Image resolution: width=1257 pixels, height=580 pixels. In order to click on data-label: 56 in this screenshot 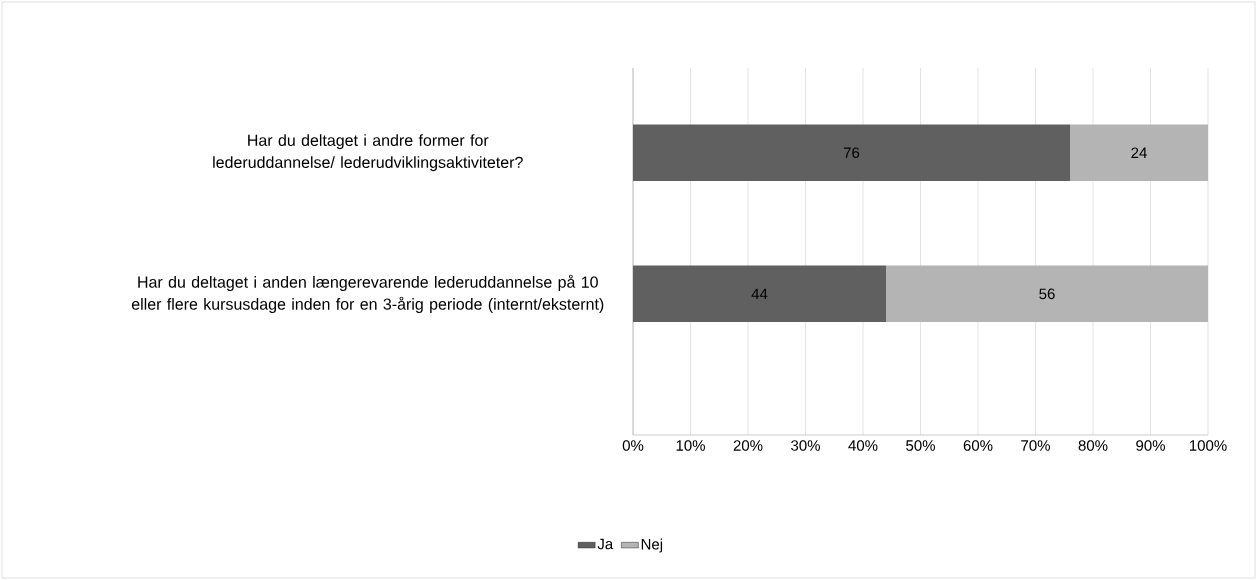, I will do `click(1047, 294)`.